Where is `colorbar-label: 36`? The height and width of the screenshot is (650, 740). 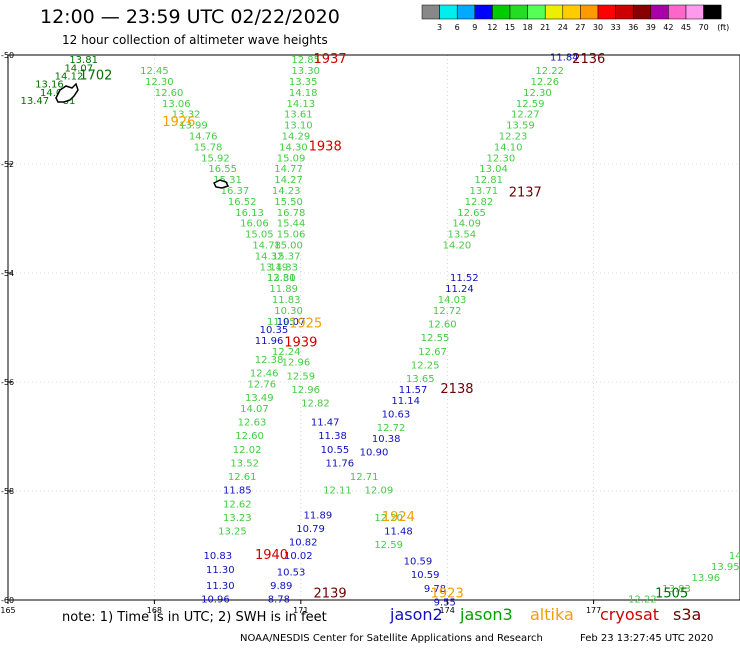
colorbar-label: 36 is located at coordinates (633, 27).